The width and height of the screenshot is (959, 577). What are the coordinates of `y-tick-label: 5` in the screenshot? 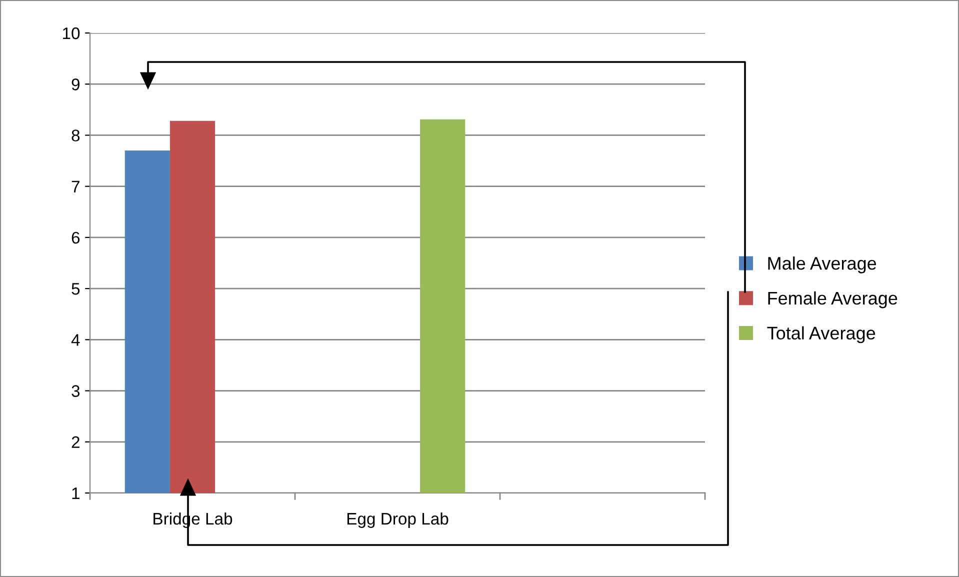 It's located at (76, 289).